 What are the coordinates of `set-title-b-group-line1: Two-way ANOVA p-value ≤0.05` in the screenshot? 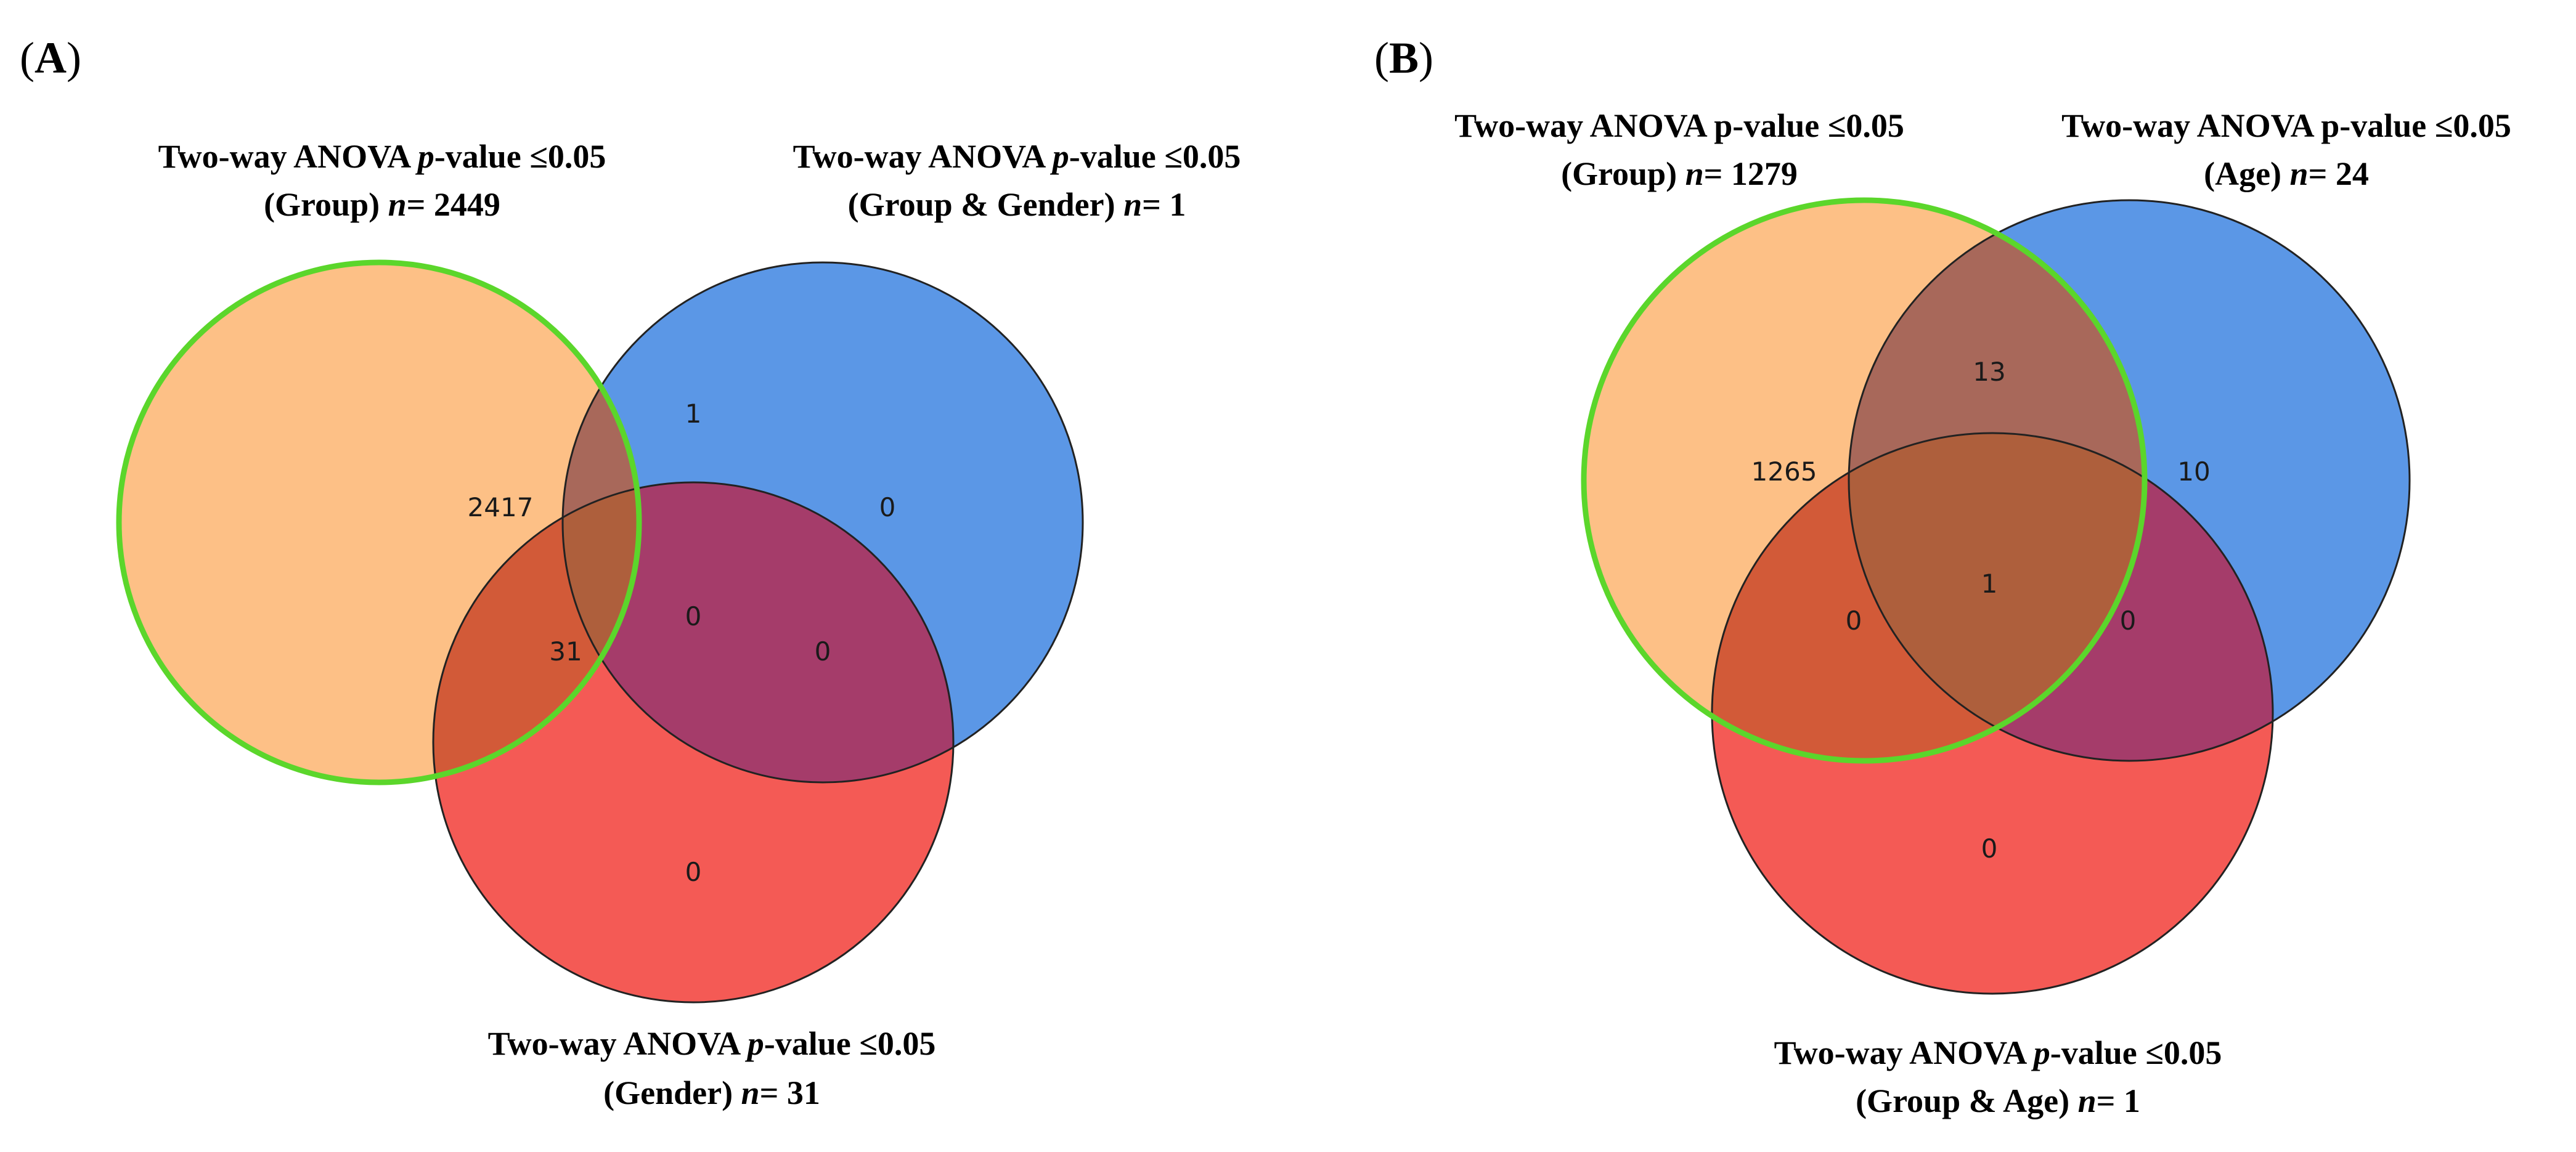 It's located at (1679, 125).